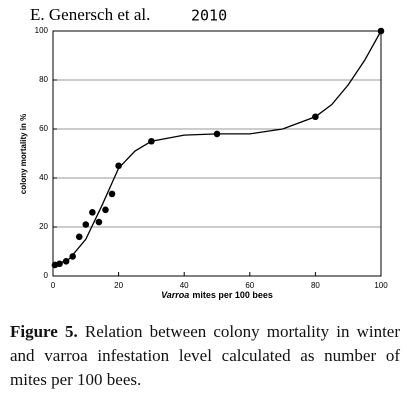 The width and height of the screenshot is (407, 400). What do you see at coordinates (43, 79) in the screenshot?
I see `y-tick-label: 80` at bounding box center [43, 79].